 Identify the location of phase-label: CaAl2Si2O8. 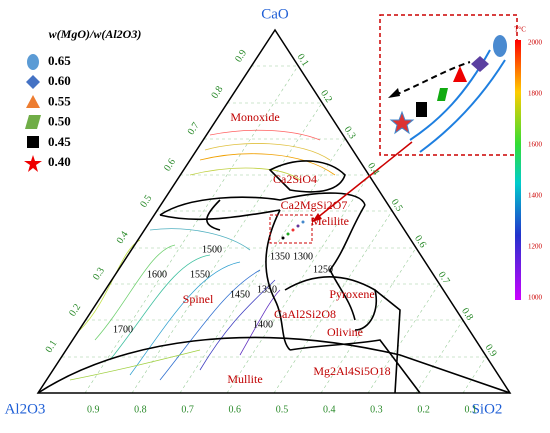
(305, 314).